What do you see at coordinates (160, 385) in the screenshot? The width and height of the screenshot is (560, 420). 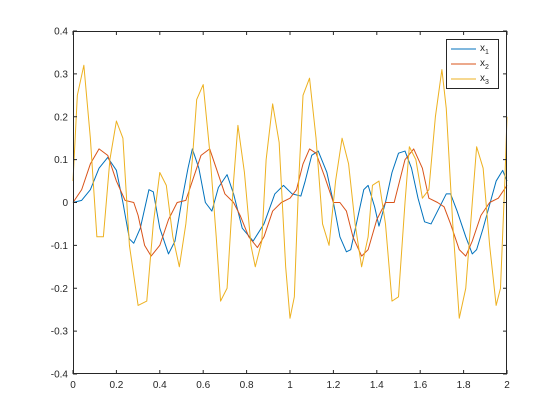 I see `x-tick-label: 0.4` at bounding box center [160, 385].